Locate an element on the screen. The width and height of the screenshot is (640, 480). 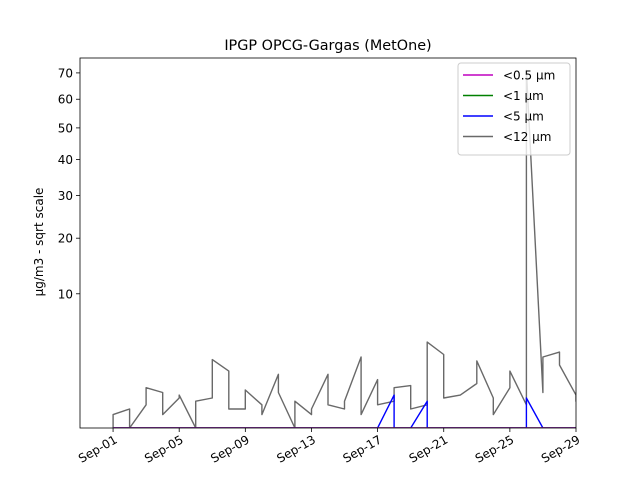
y-axis-label: µg/m3 - sqrt scale is located at coordinates (39, 242).